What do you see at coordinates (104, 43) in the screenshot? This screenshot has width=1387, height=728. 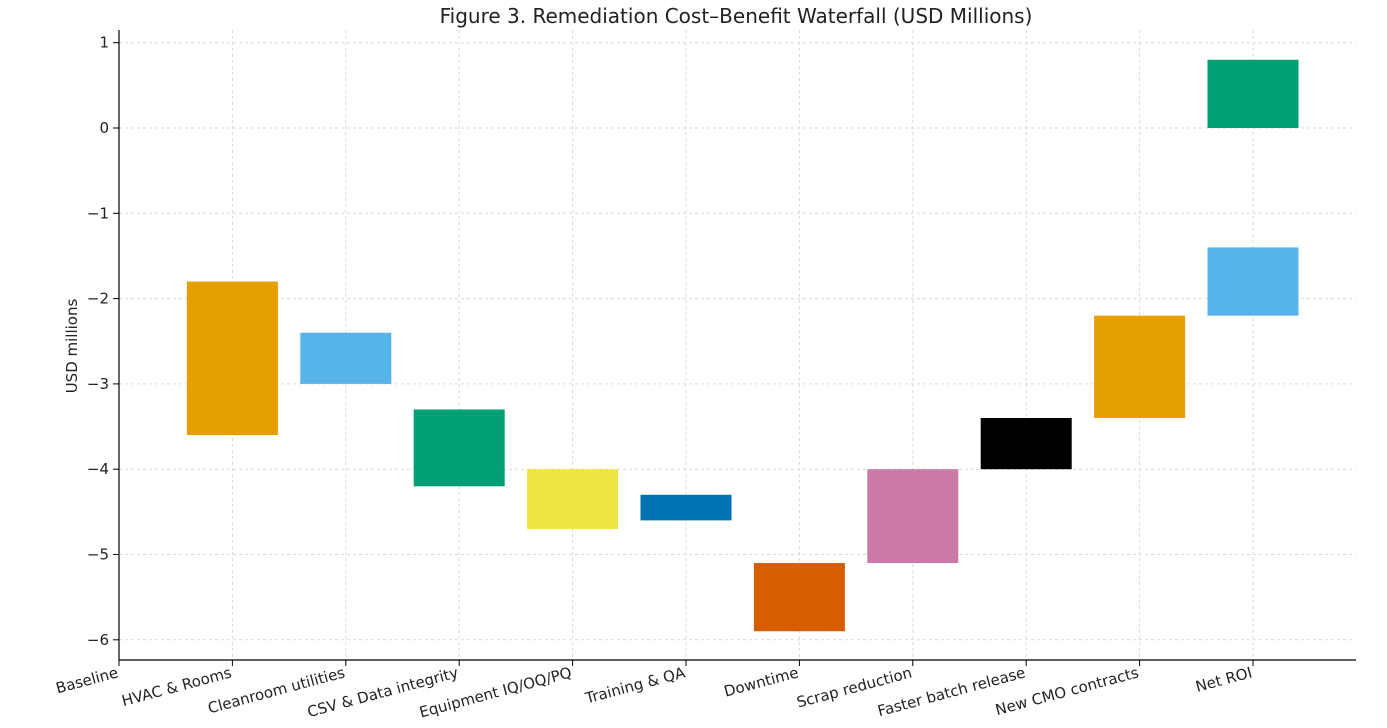 I see `y-tick-label: 1` at bounding box center [104, 43].